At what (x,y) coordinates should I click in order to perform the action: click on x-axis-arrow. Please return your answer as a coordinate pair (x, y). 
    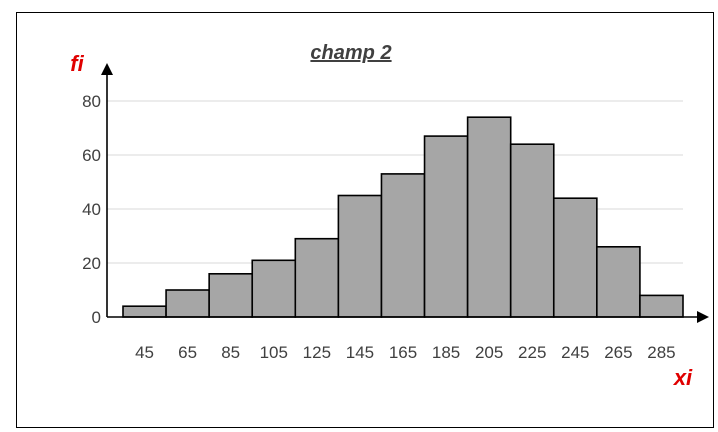
    Looking at the image, I should click on (703, 317).